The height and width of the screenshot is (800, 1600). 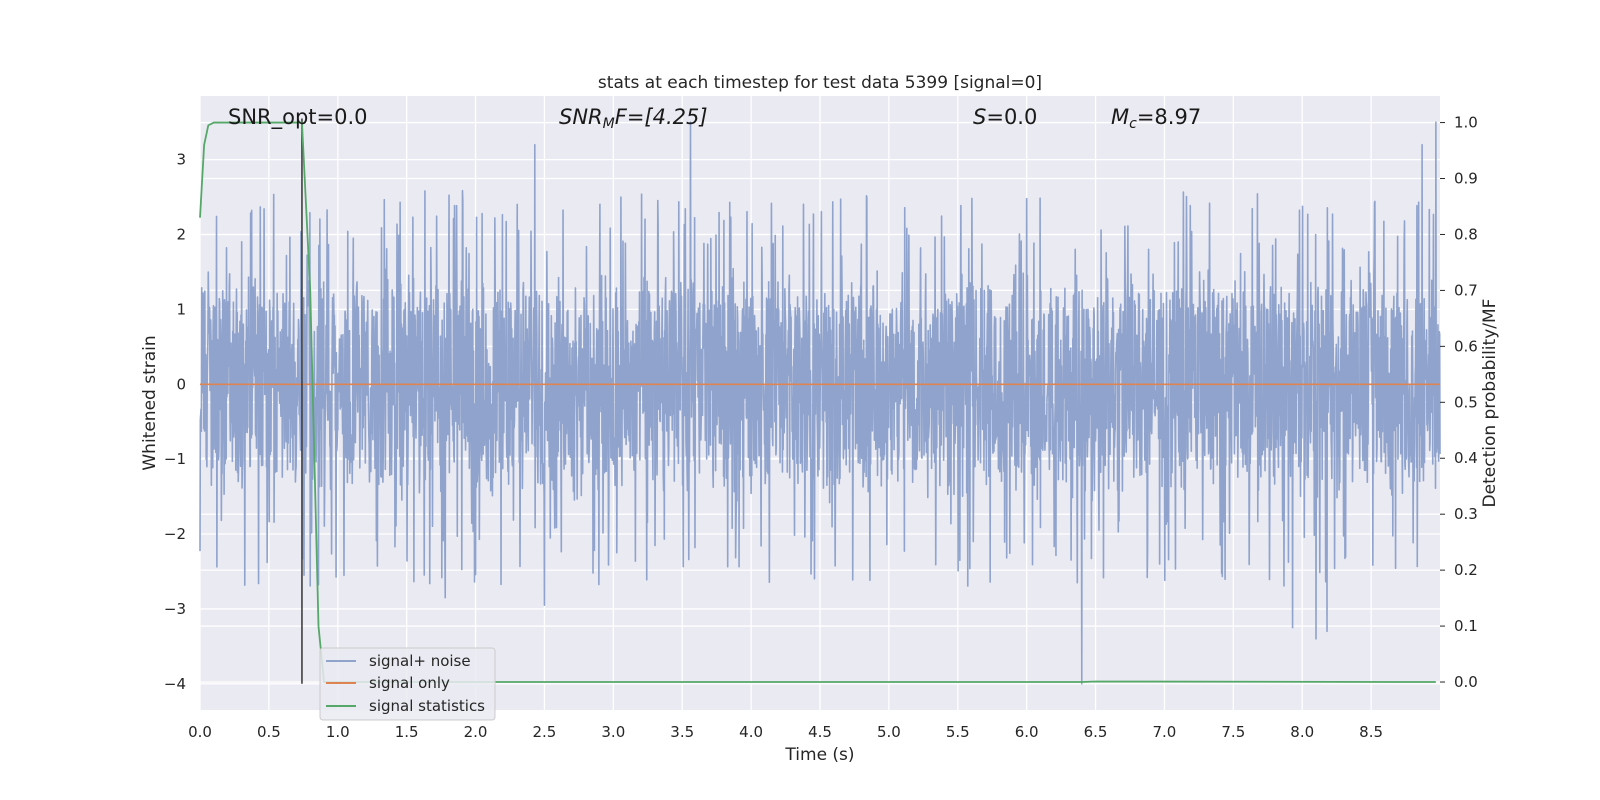 I want to click on y-tick-label: 0, so click(x=181, y=384).